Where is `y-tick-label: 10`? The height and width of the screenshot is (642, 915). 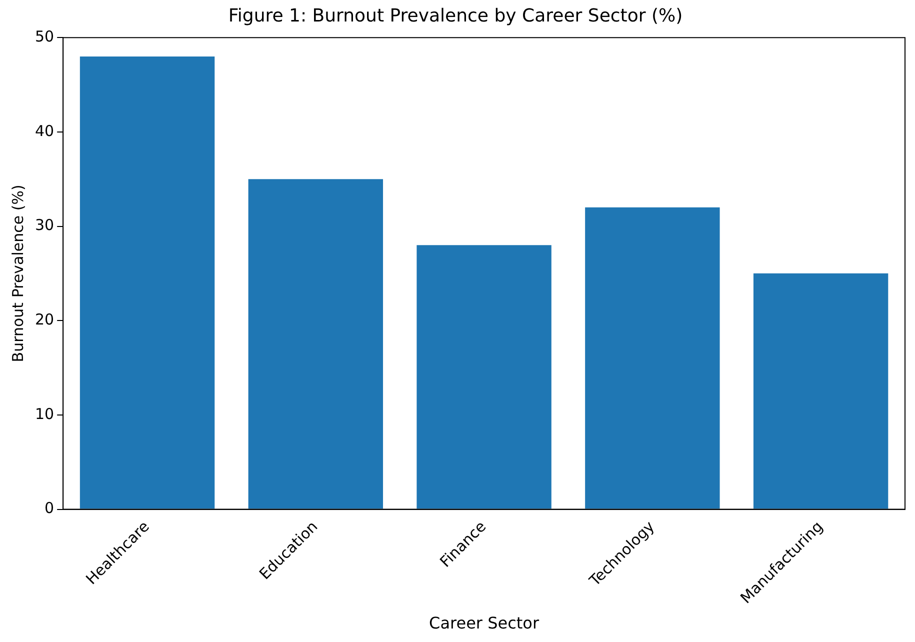
y-tick-label: 10 is located at coordinates (44, 413).